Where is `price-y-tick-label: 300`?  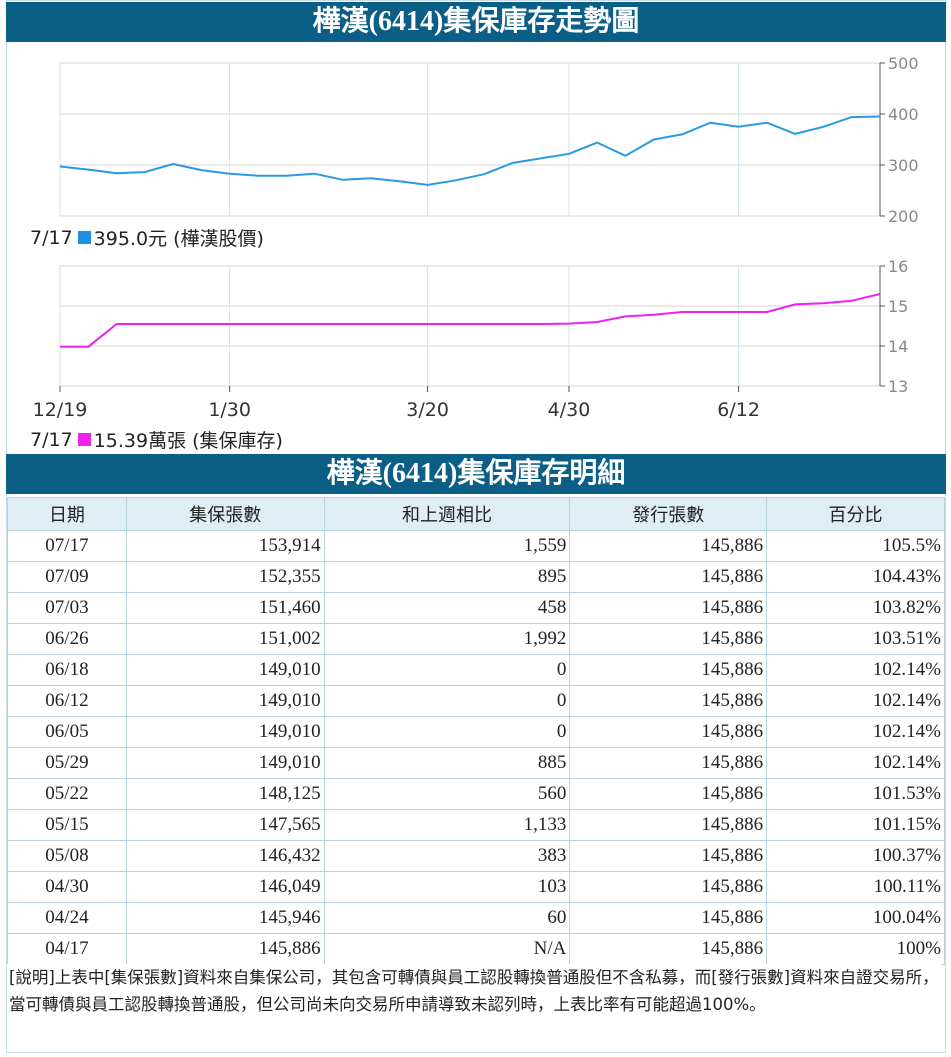
price-y-tick-label: 300 is located at coordinates (903, 165).